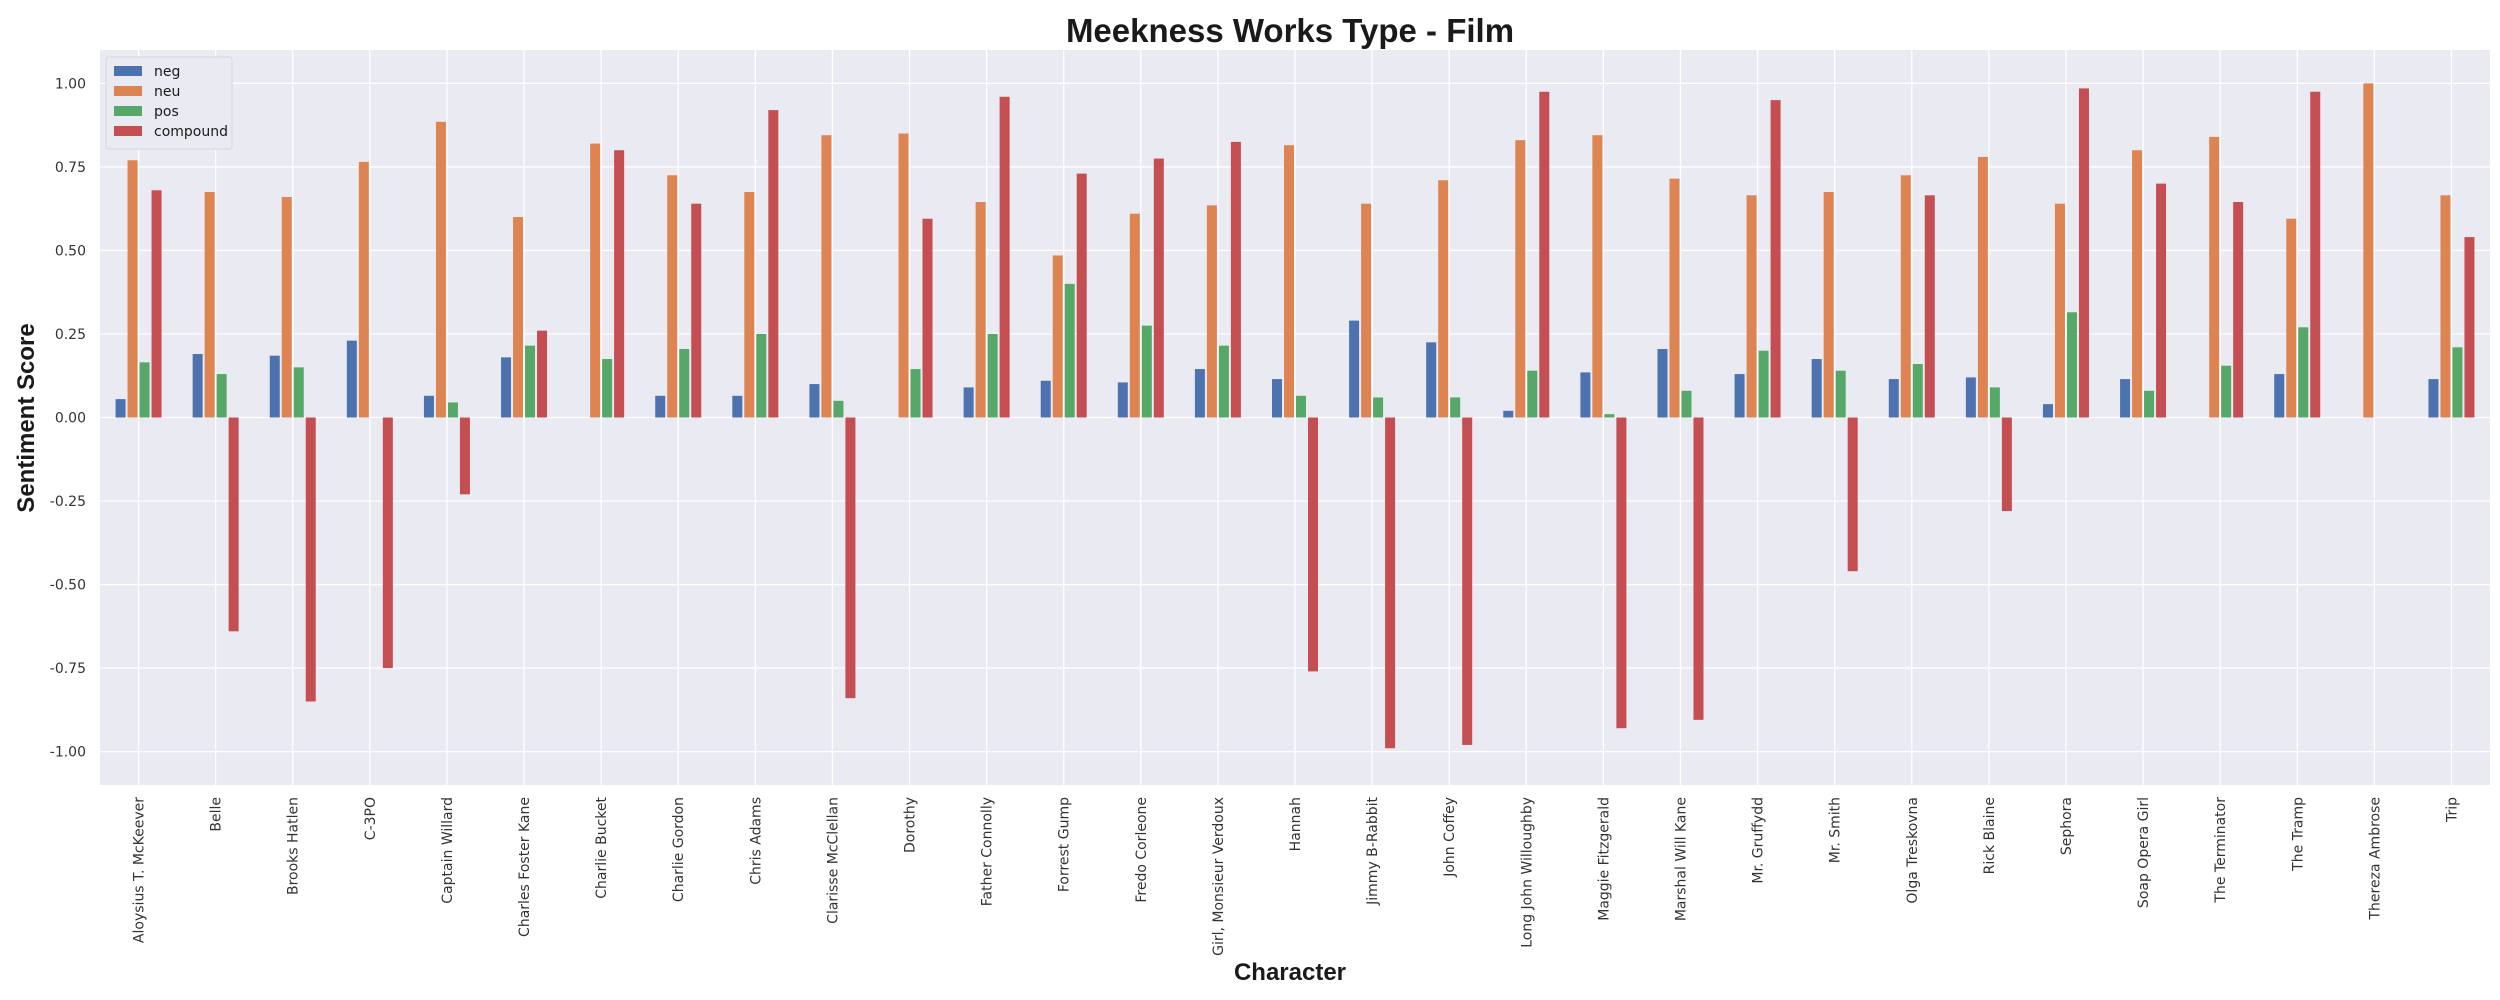  What do you see at coordinates (70, 168) in the screenshot?
I see `y-tick-label: 0.75` at bounding box center [70, 168].